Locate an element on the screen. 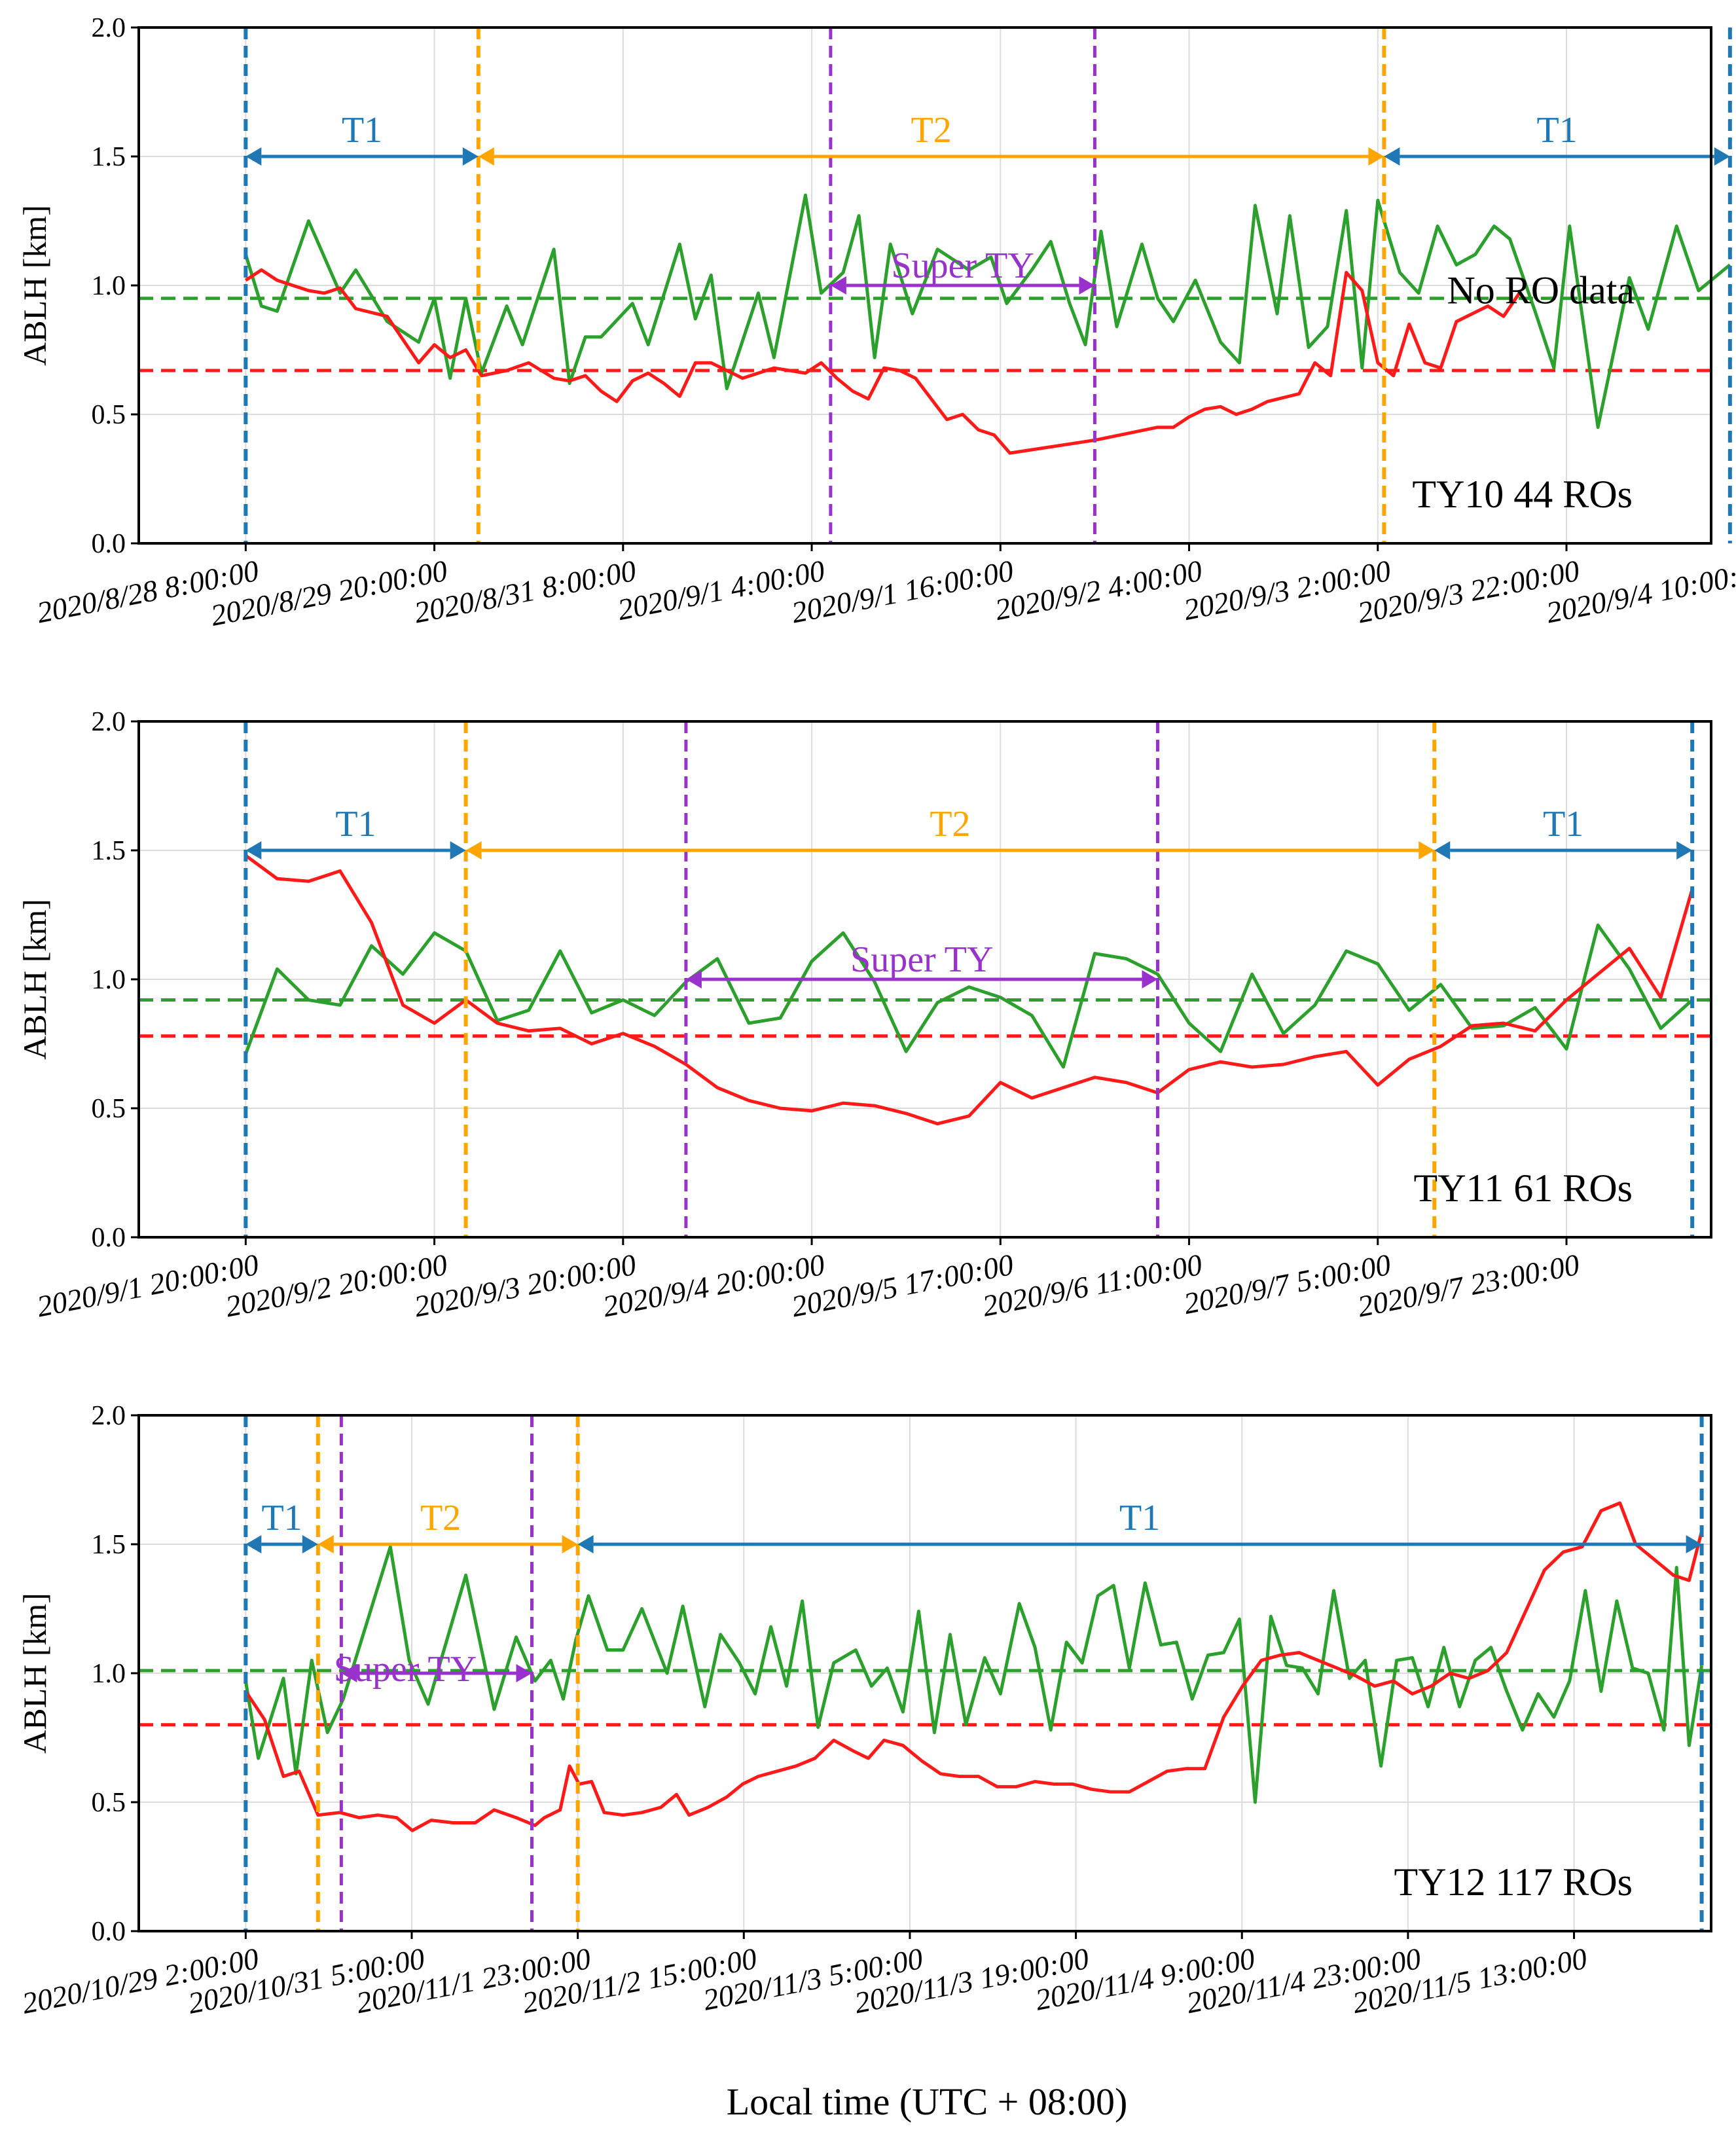 The width and height of the screenshot is (1736, 2138). panel-title: TY11 61 ROs is located at coordinates (1523, 1188).